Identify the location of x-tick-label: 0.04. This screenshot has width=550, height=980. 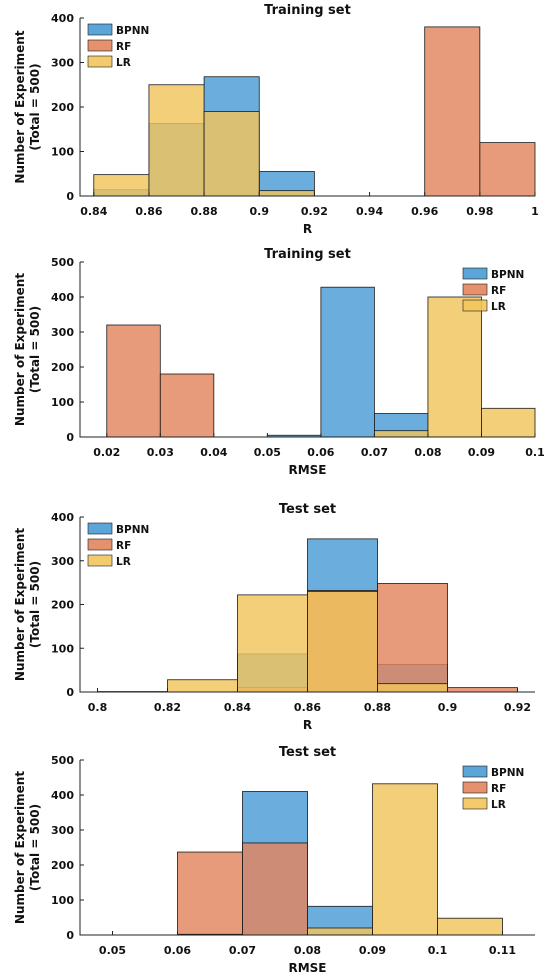
(213, 452).